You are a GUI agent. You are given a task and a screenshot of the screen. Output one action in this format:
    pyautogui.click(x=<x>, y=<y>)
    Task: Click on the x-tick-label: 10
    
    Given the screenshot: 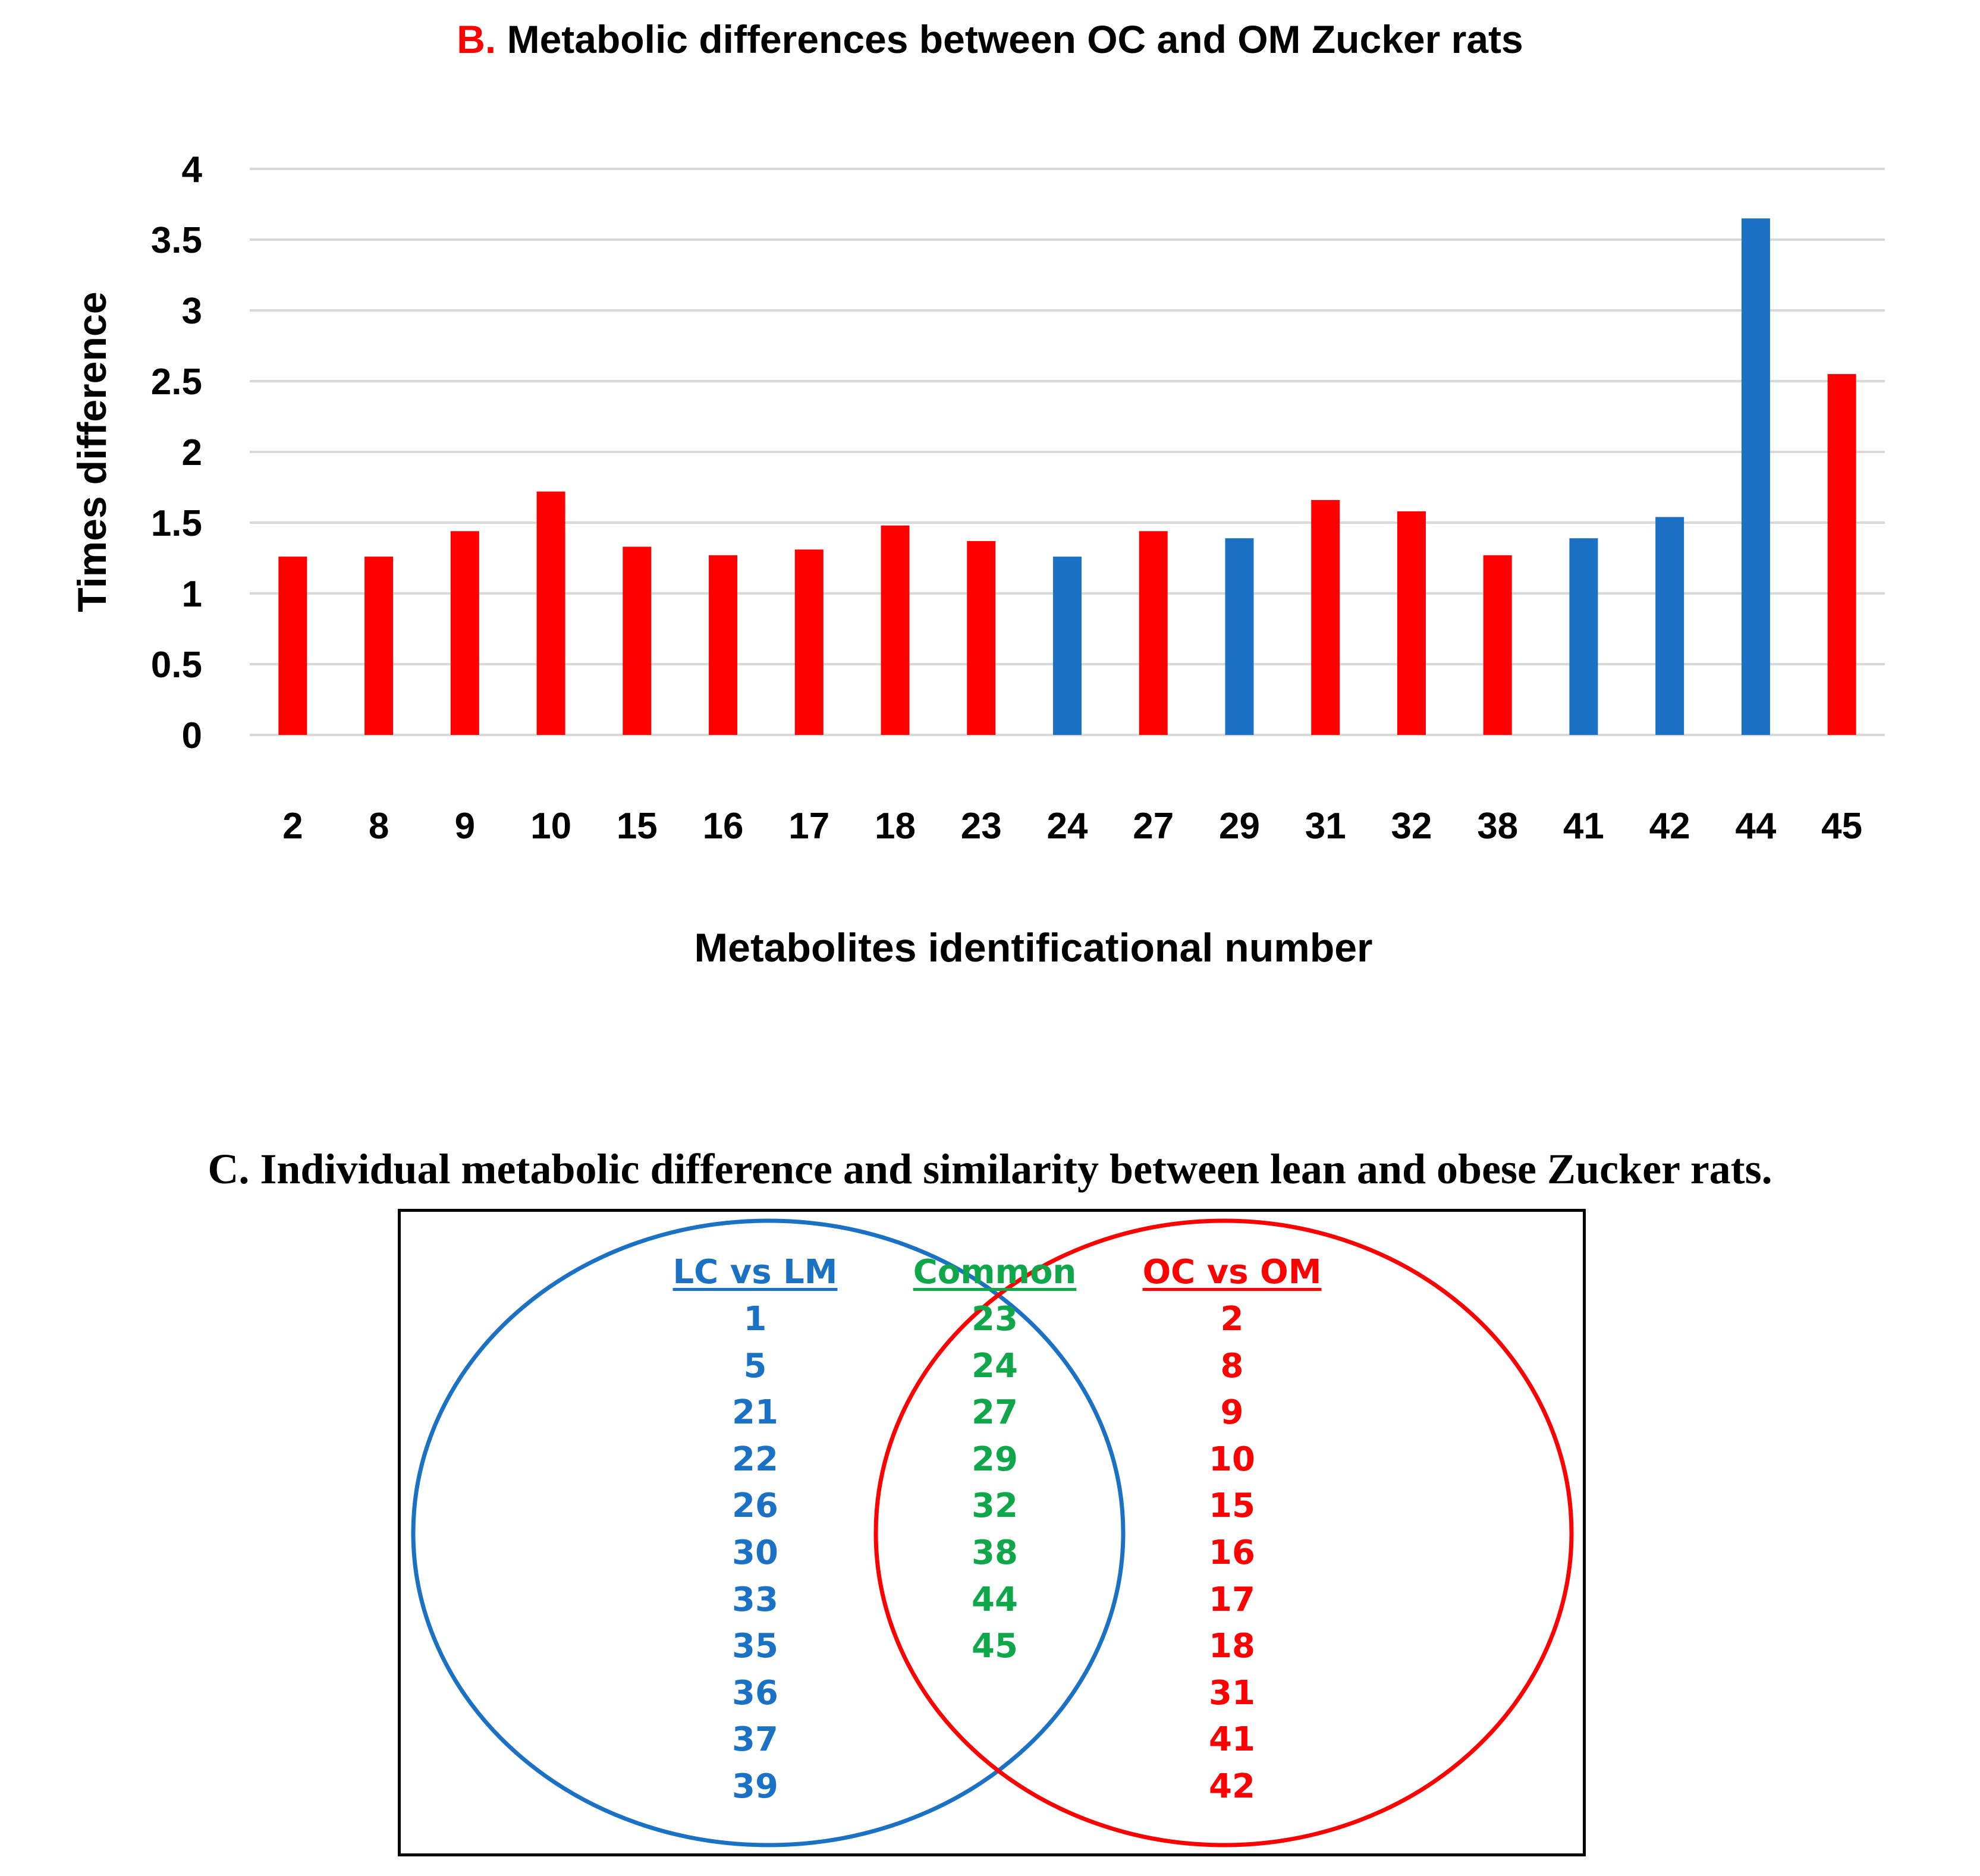 What is the action you would take?
    pyautogui.click(x=550, y=826)
    